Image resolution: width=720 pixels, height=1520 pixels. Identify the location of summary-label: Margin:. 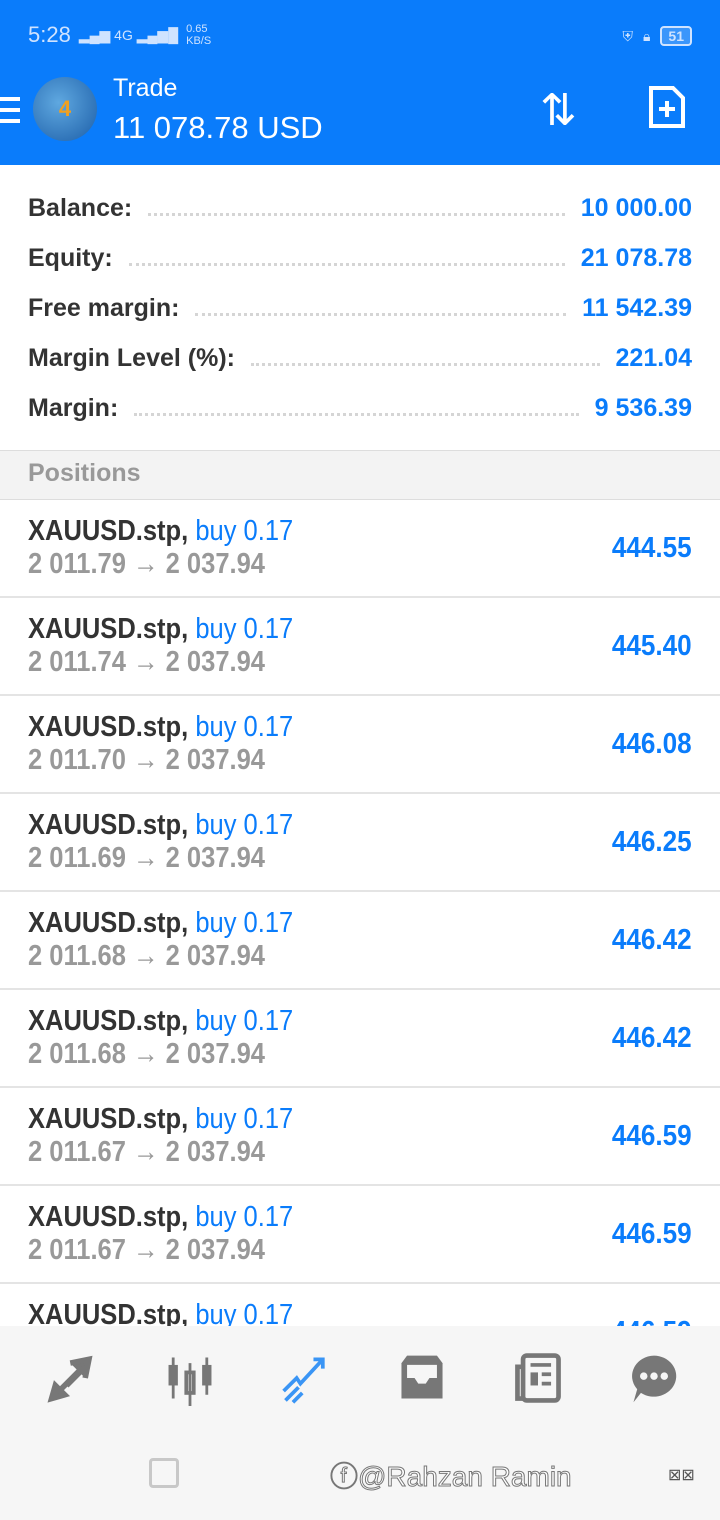
(73, 407).